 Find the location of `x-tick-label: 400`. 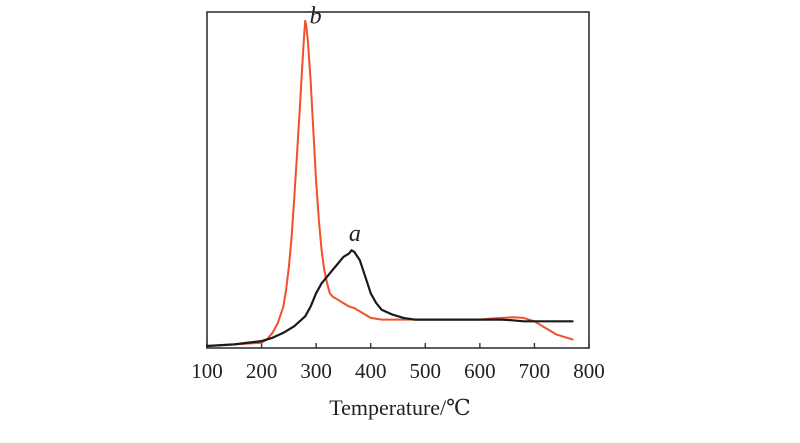

x-tick-label: 400 is located at coordinates (371, 371).